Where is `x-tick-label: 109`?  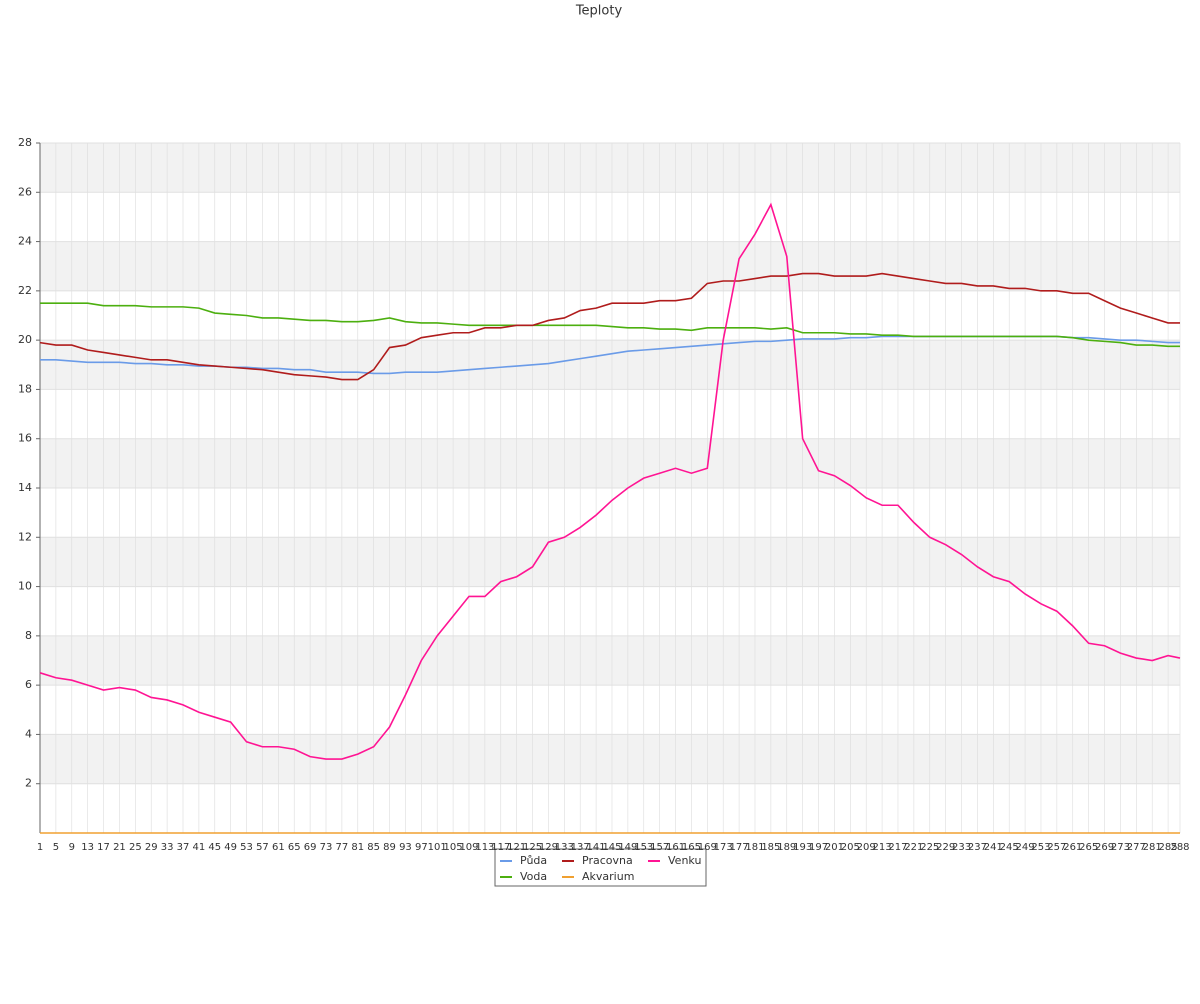 x-tick-label: 109 is located at coordinates (468, 847).